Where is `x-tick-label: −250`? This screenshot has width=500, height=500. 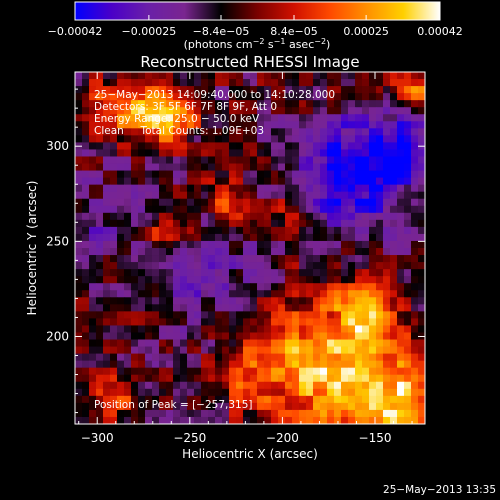 x-tick-label: −250 is located at coordinates (189, 438).